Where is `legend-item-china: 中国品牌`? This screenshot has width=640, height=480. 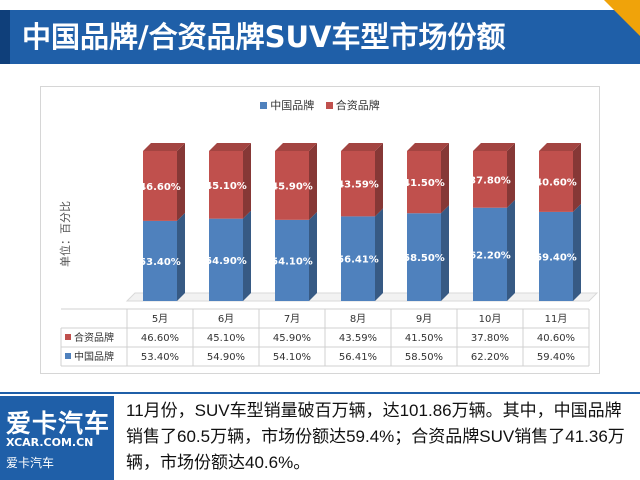 legend-item-china: 中国品牌 is located at coordinates (287, 105).